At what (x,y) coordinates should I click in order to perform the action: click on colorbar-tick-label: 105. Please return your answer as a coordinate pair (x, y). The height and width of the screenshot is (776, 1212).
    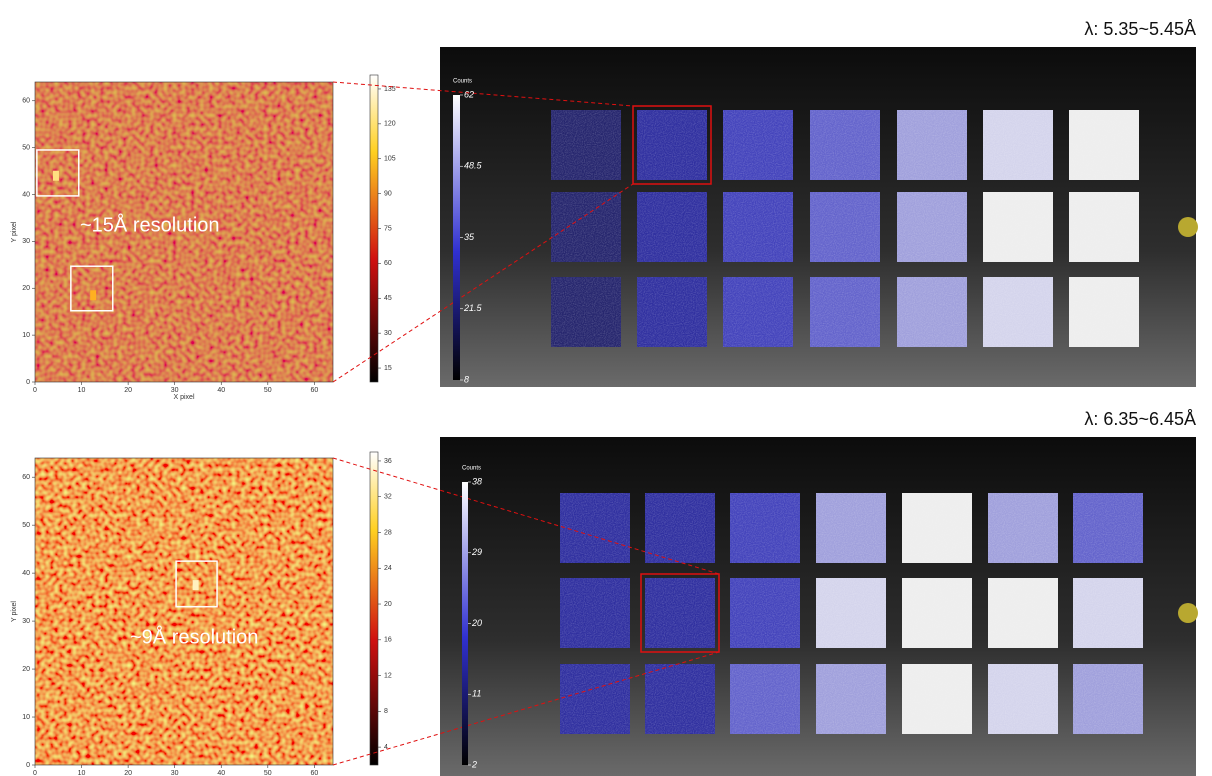
    Looking at the image, I should click on (390, 159).